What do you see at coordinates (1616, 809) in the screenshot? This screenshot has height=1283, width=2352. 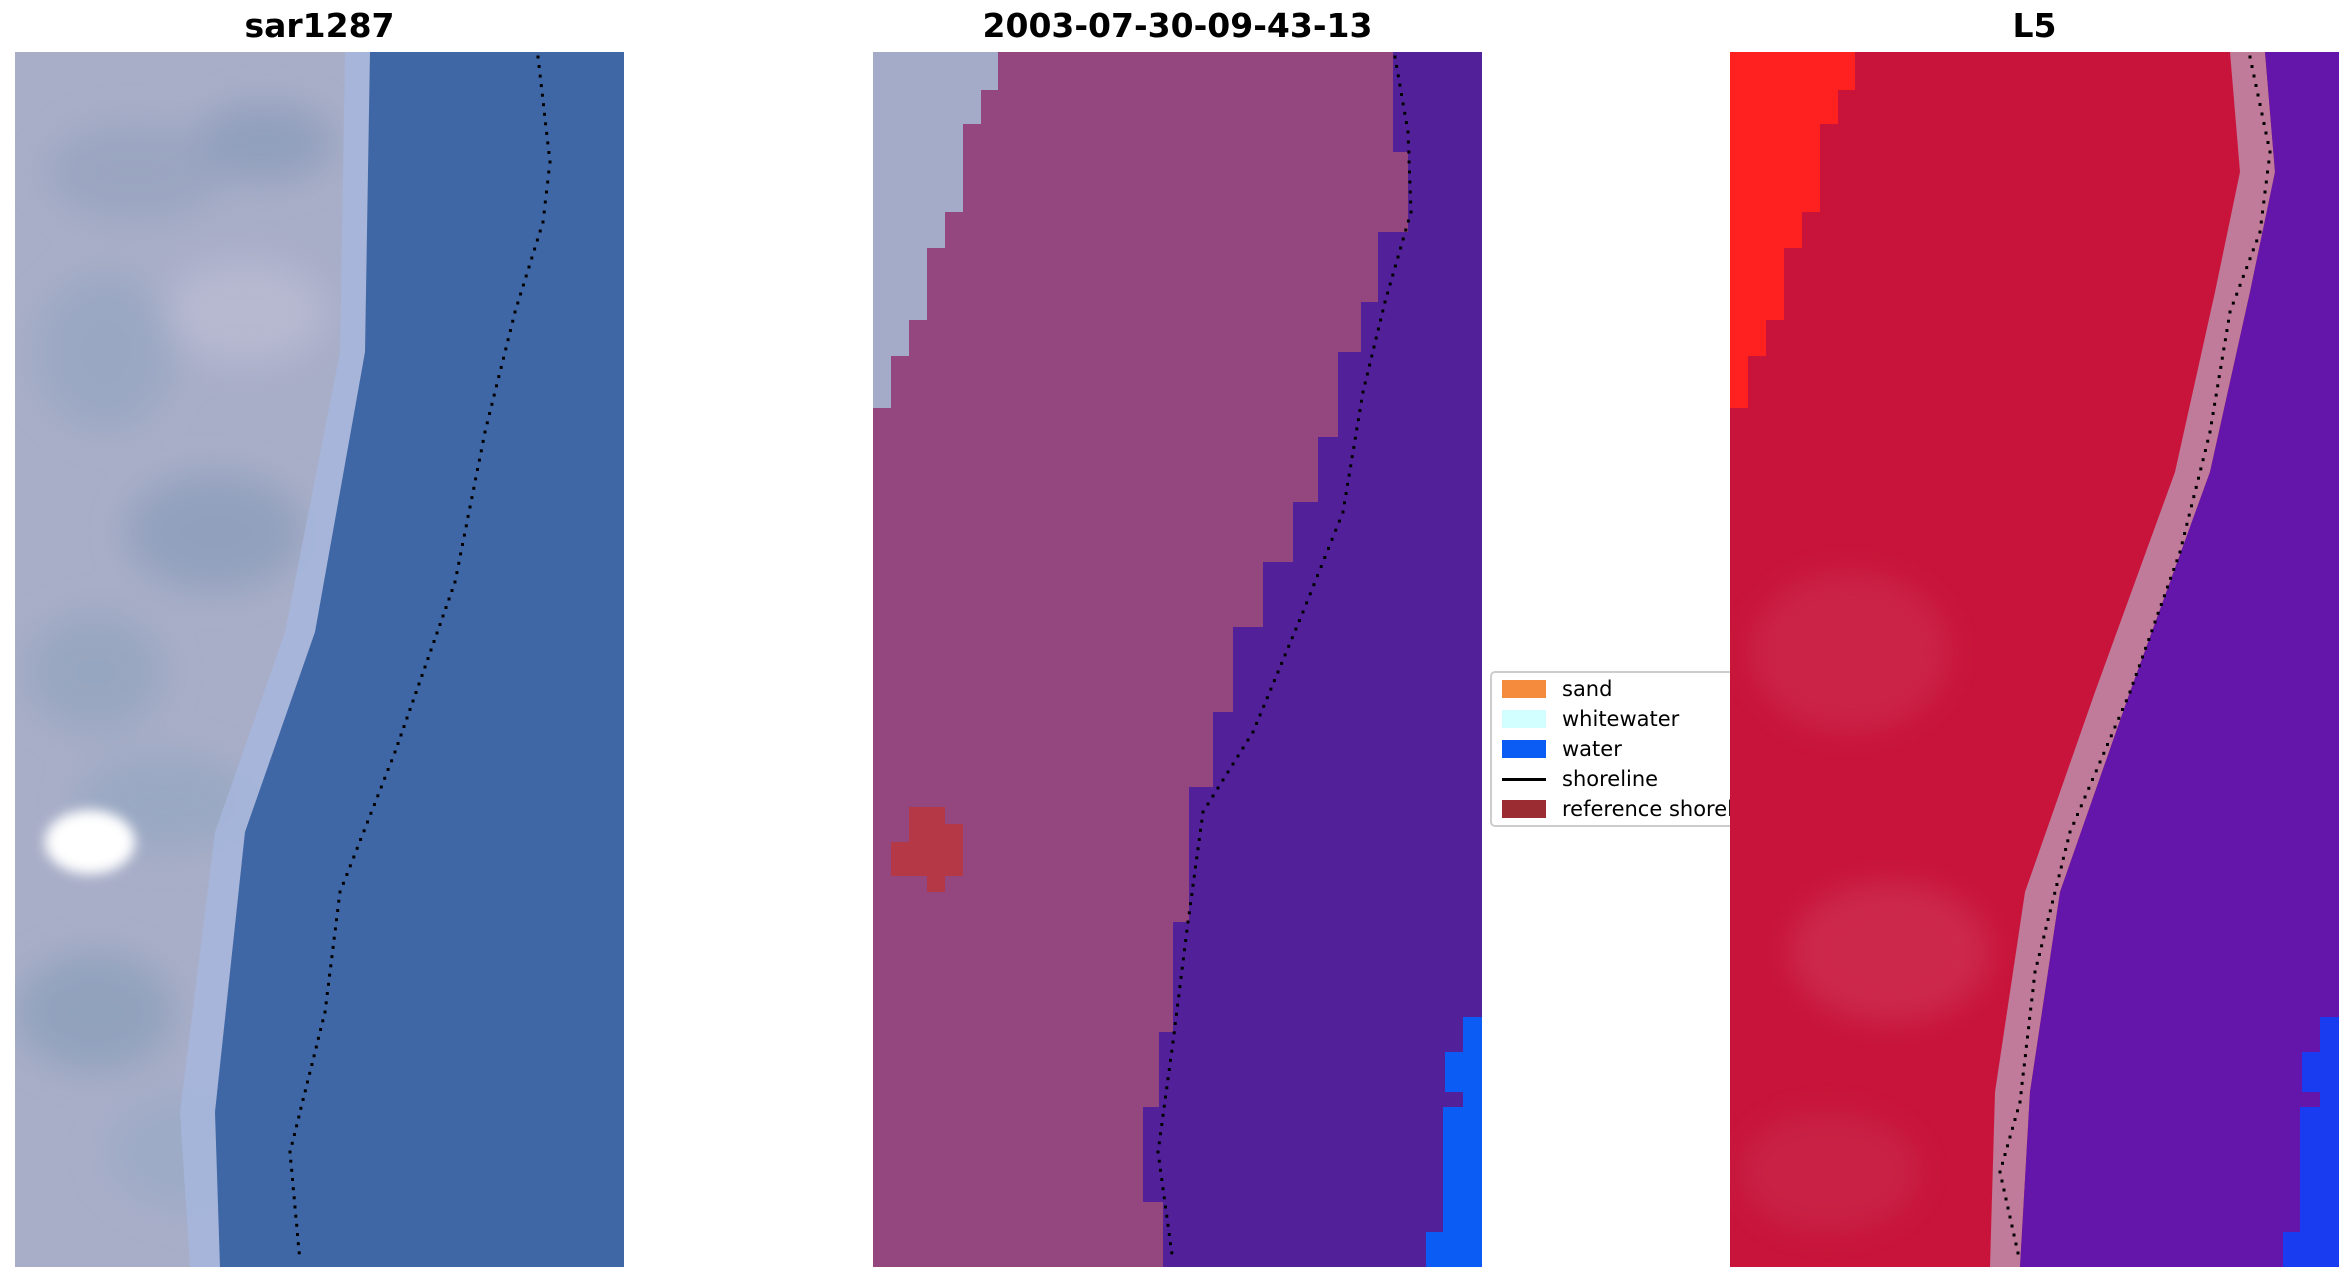 I see `legend-item-reference-shoreline: reference shoreline` at bounding box center [1616, 809].